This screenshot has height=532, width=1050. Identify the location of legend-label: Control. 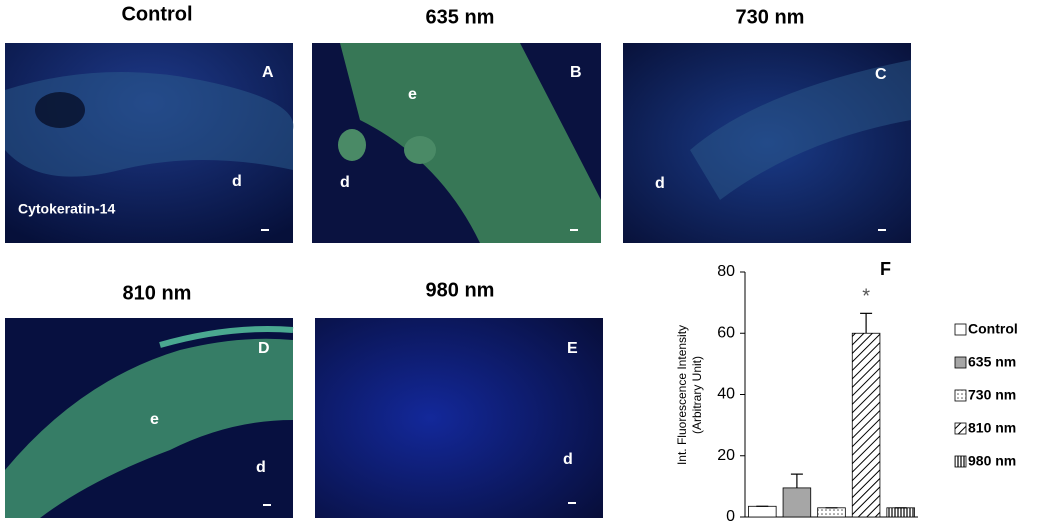
(993, 329).